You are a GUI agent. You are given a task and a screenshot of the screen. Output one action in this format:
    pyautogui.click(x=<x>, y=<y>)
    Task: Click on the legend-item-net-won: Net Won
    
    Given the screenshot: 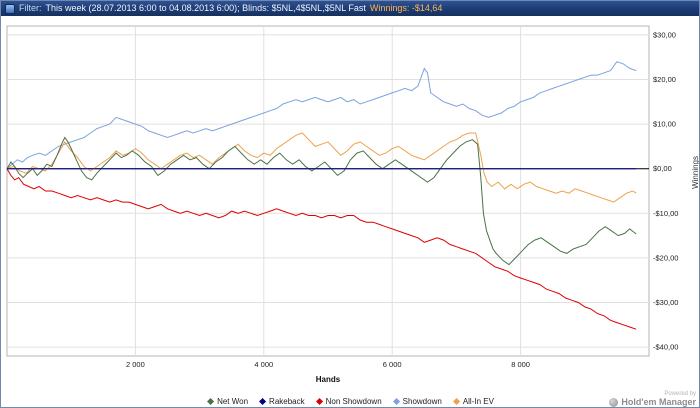 What is the action you would take?
    pyautogui.click(x=228, y=401)
    